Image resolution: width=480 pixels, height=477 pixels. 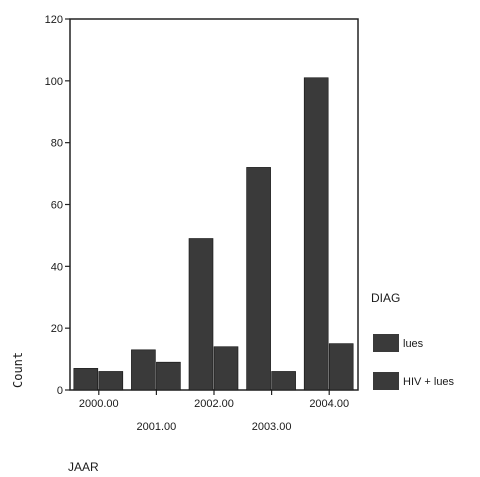 I want to click on x-tick-label: 2002.00, so click(x=214, y=404).